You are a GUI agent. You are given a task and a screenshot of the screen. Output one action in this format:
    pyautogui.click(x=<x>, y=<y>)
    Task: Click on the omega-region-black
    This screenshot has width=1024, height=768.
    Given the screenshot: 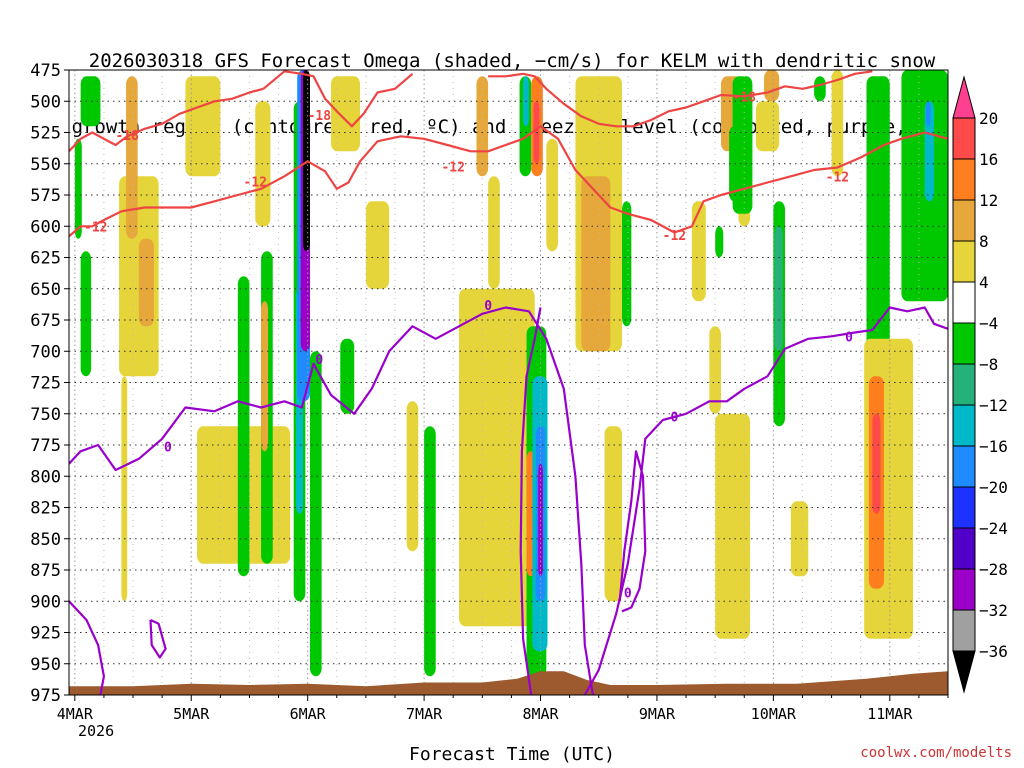 What is the action you would take?
    pyautogui.click(x=306, y=161)
    